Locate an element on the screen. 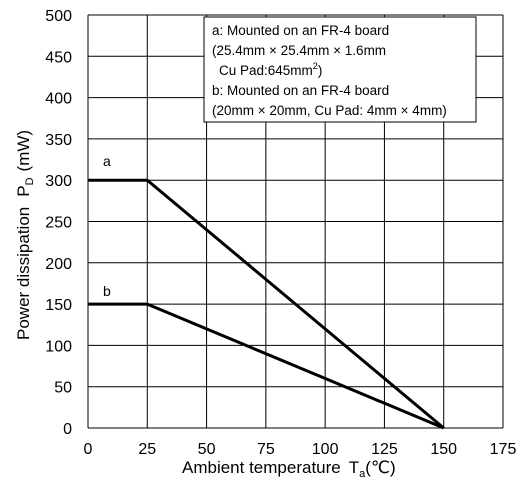  y-tick-label: 200 is located at coordinates (58, 264).